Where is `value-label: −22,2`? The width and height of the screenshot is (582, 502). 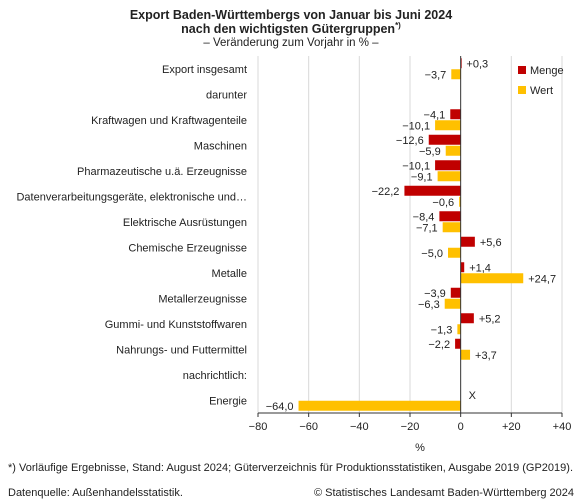 value-label: −22,2 is located at coordinates (386, 192).